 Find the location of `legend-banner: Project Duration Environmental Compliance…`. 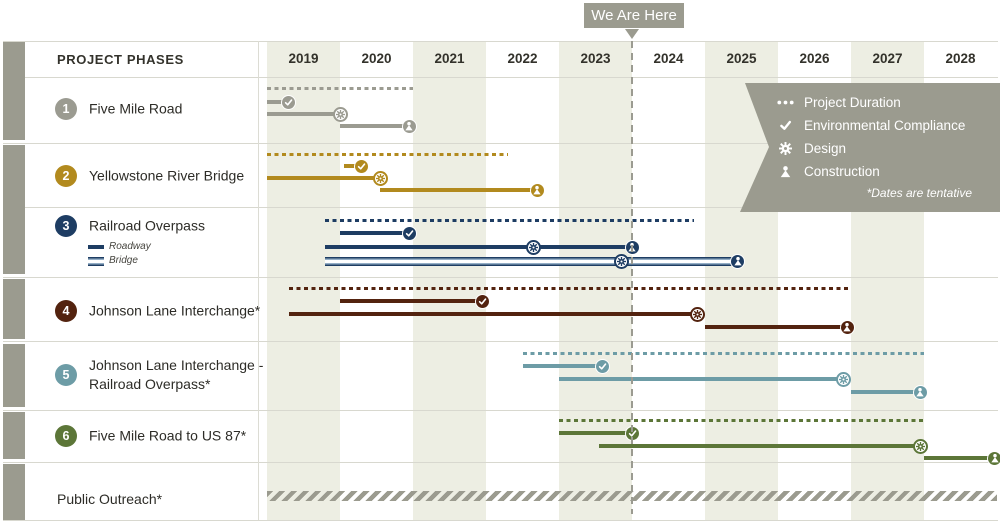

legend-banner: Project Duration Environmental Compliance… is located at coordinates (870, 147).